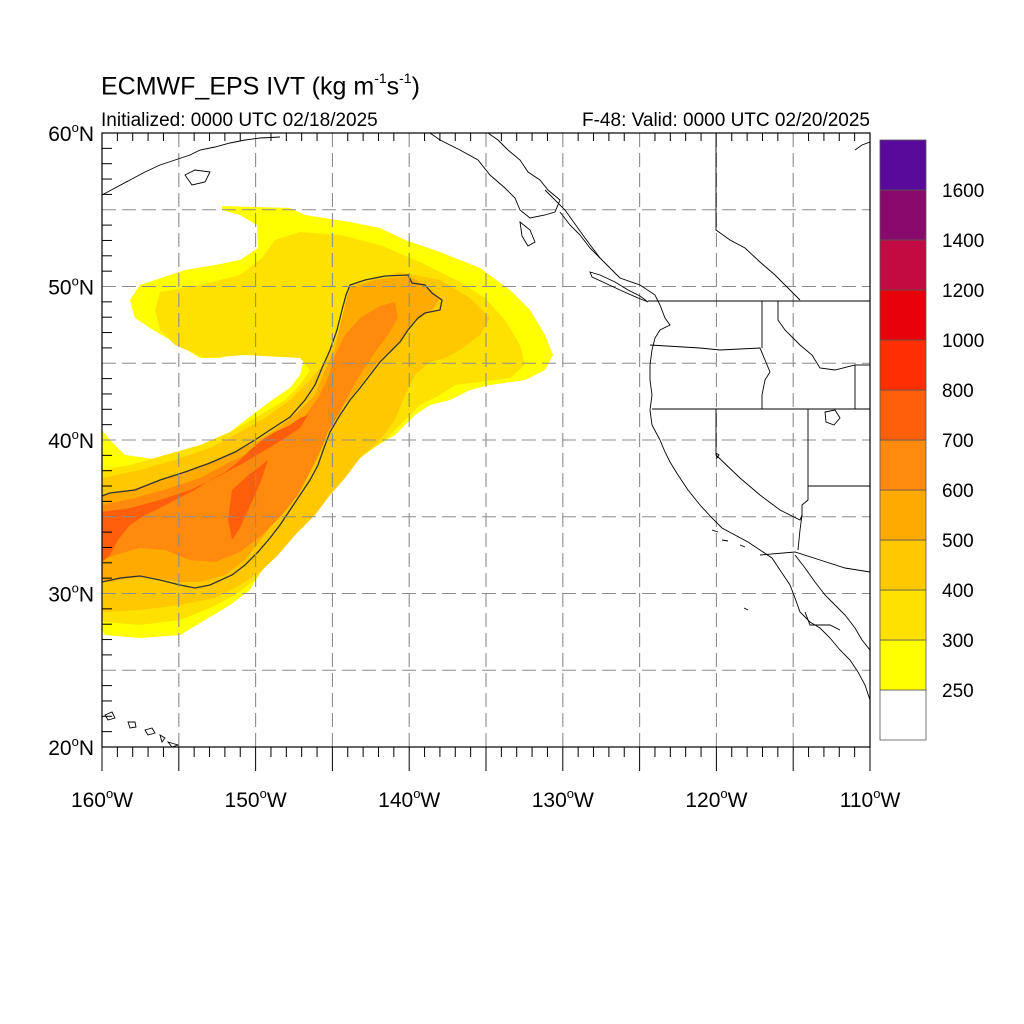 This screenshot has width=1024, height=1024. What do you see at coordinates (832, 417) in the screenshot?
I see `great-salt-lake` at bounding box center [832, 417].